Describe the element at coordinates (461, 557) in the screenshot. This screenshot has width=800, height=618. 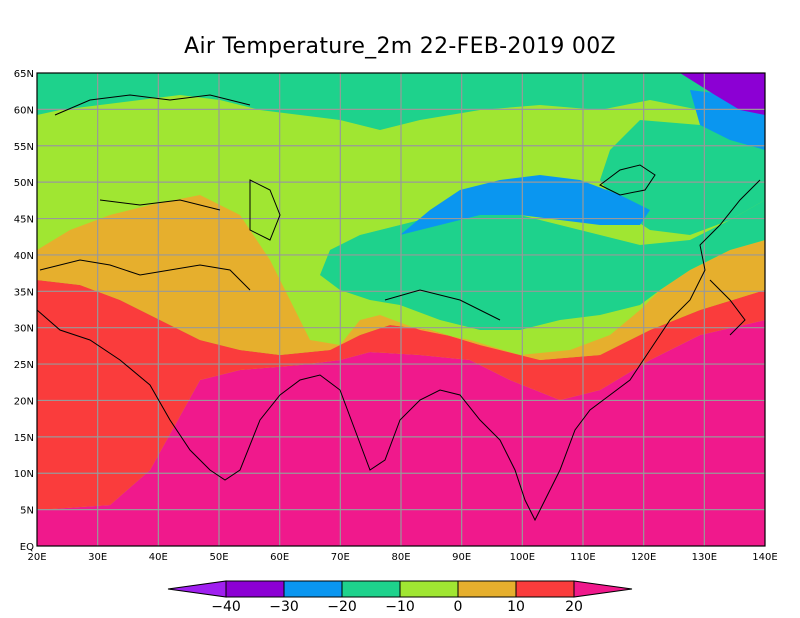
I see `lon-label: 90E` at that location.